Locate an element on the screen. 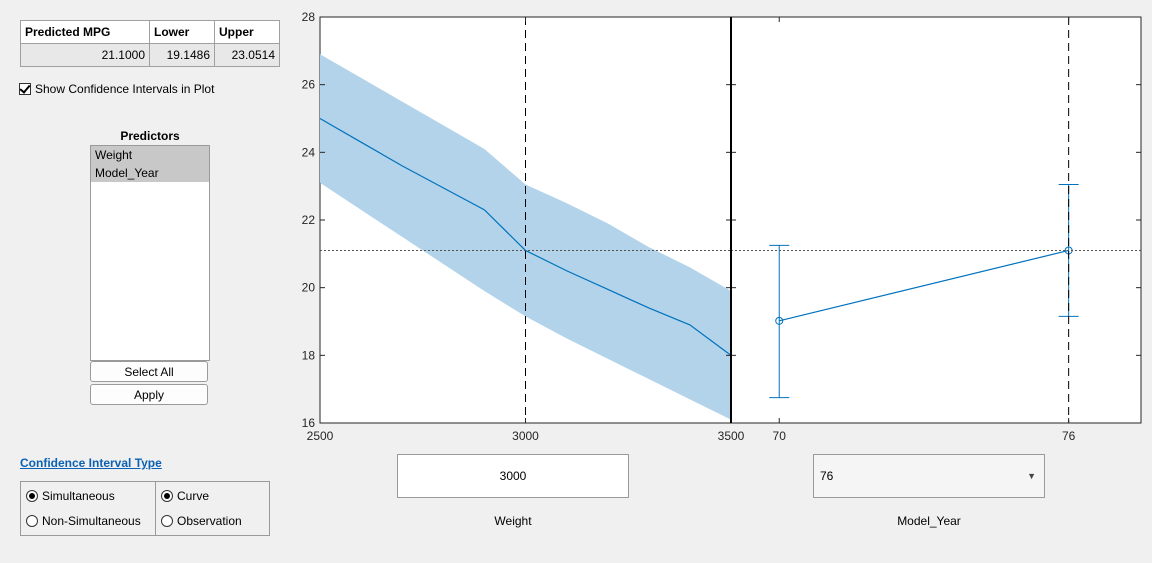  data-point is located at coordinates (779, 320).